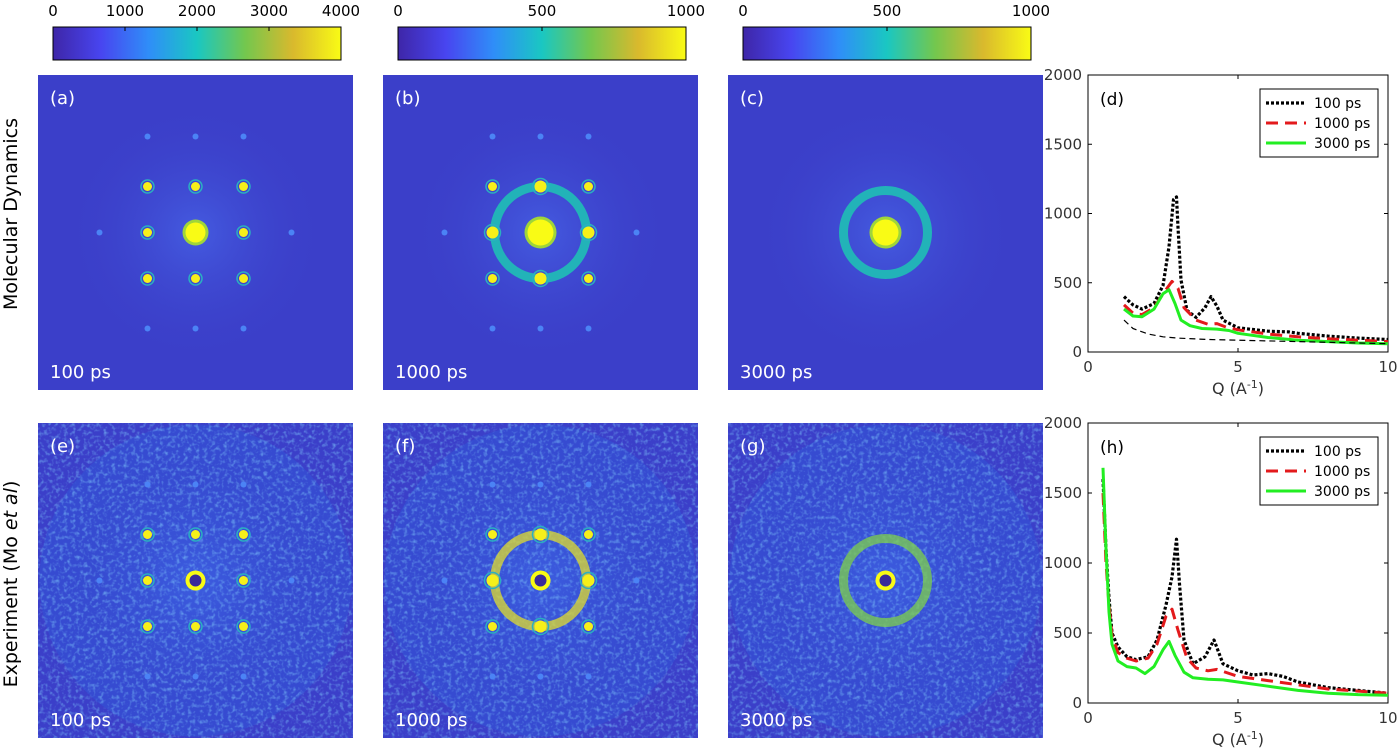  What do you see at coordinates (341, 11) in the screenshot?
I see `colorbar-tick-label: 4000` at bounding box center [341, 11].